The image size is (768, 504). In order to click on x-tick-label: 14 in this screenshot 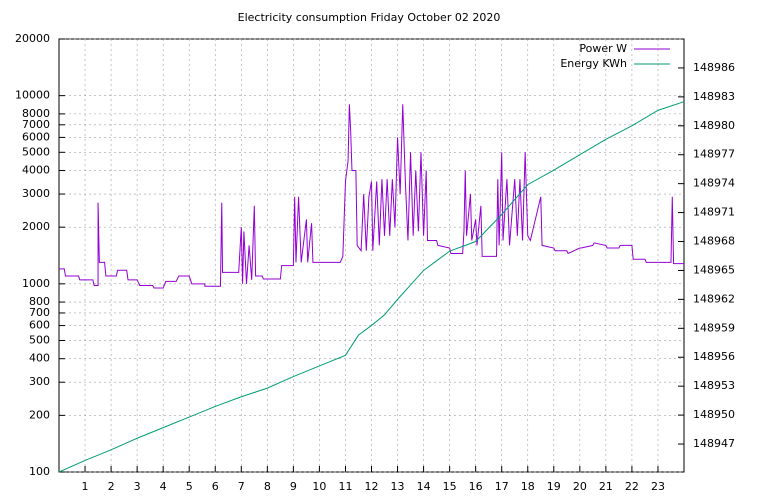, I will do `click(424, 486)`.